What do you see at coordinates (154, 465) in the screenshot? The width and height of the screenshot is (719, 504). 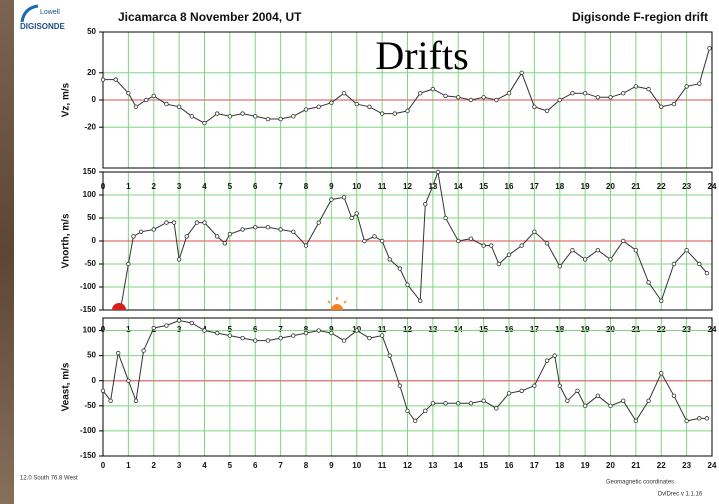 I see `x-tick-label: 2` at bounding box center [154, 465].